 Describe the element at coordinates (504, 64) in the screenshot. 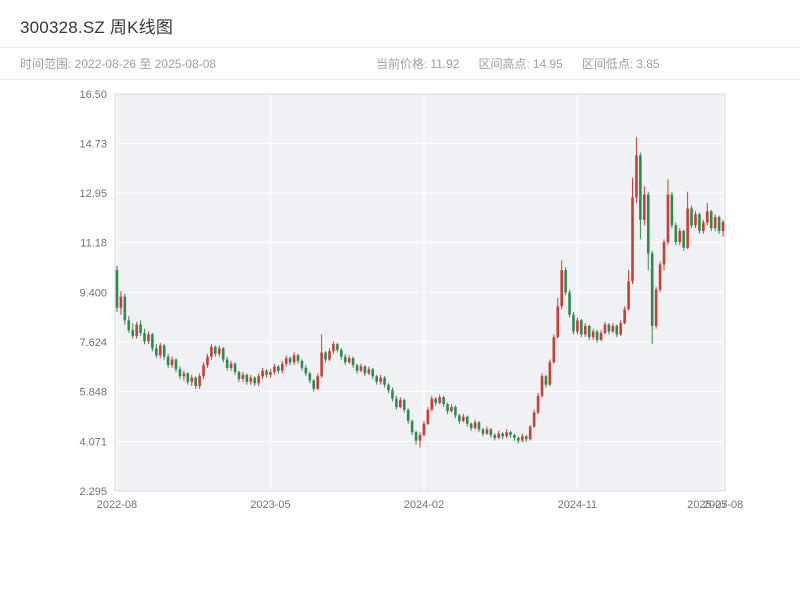

I see `range-high-label: 区间高点:` at that location.